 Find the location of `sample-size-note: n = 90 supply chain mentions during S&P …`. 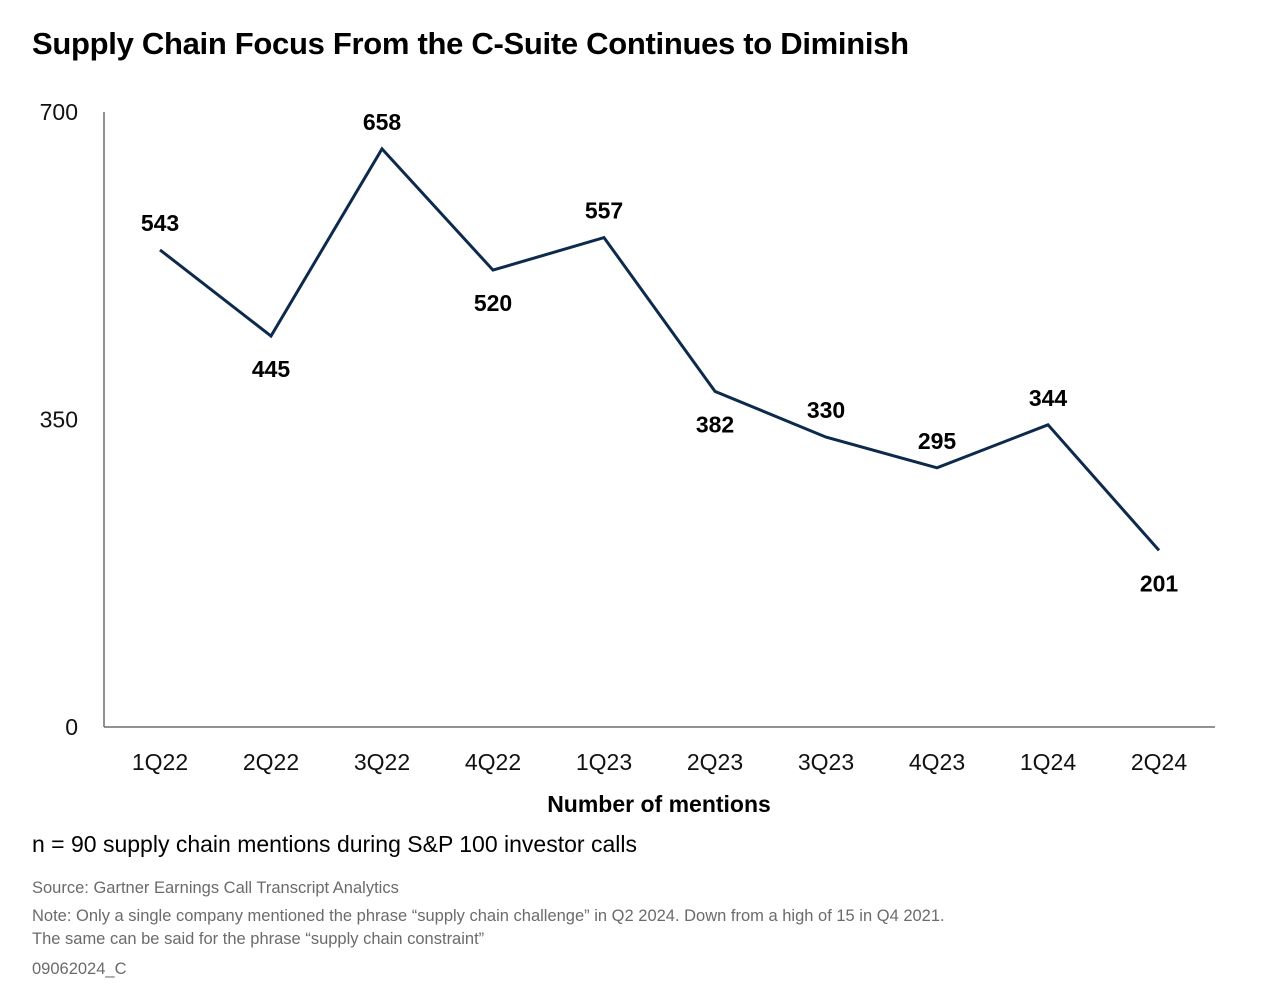

sample-size-note: n = 90 supply chain mentions during S&P … is located at coordinates (334, 844).